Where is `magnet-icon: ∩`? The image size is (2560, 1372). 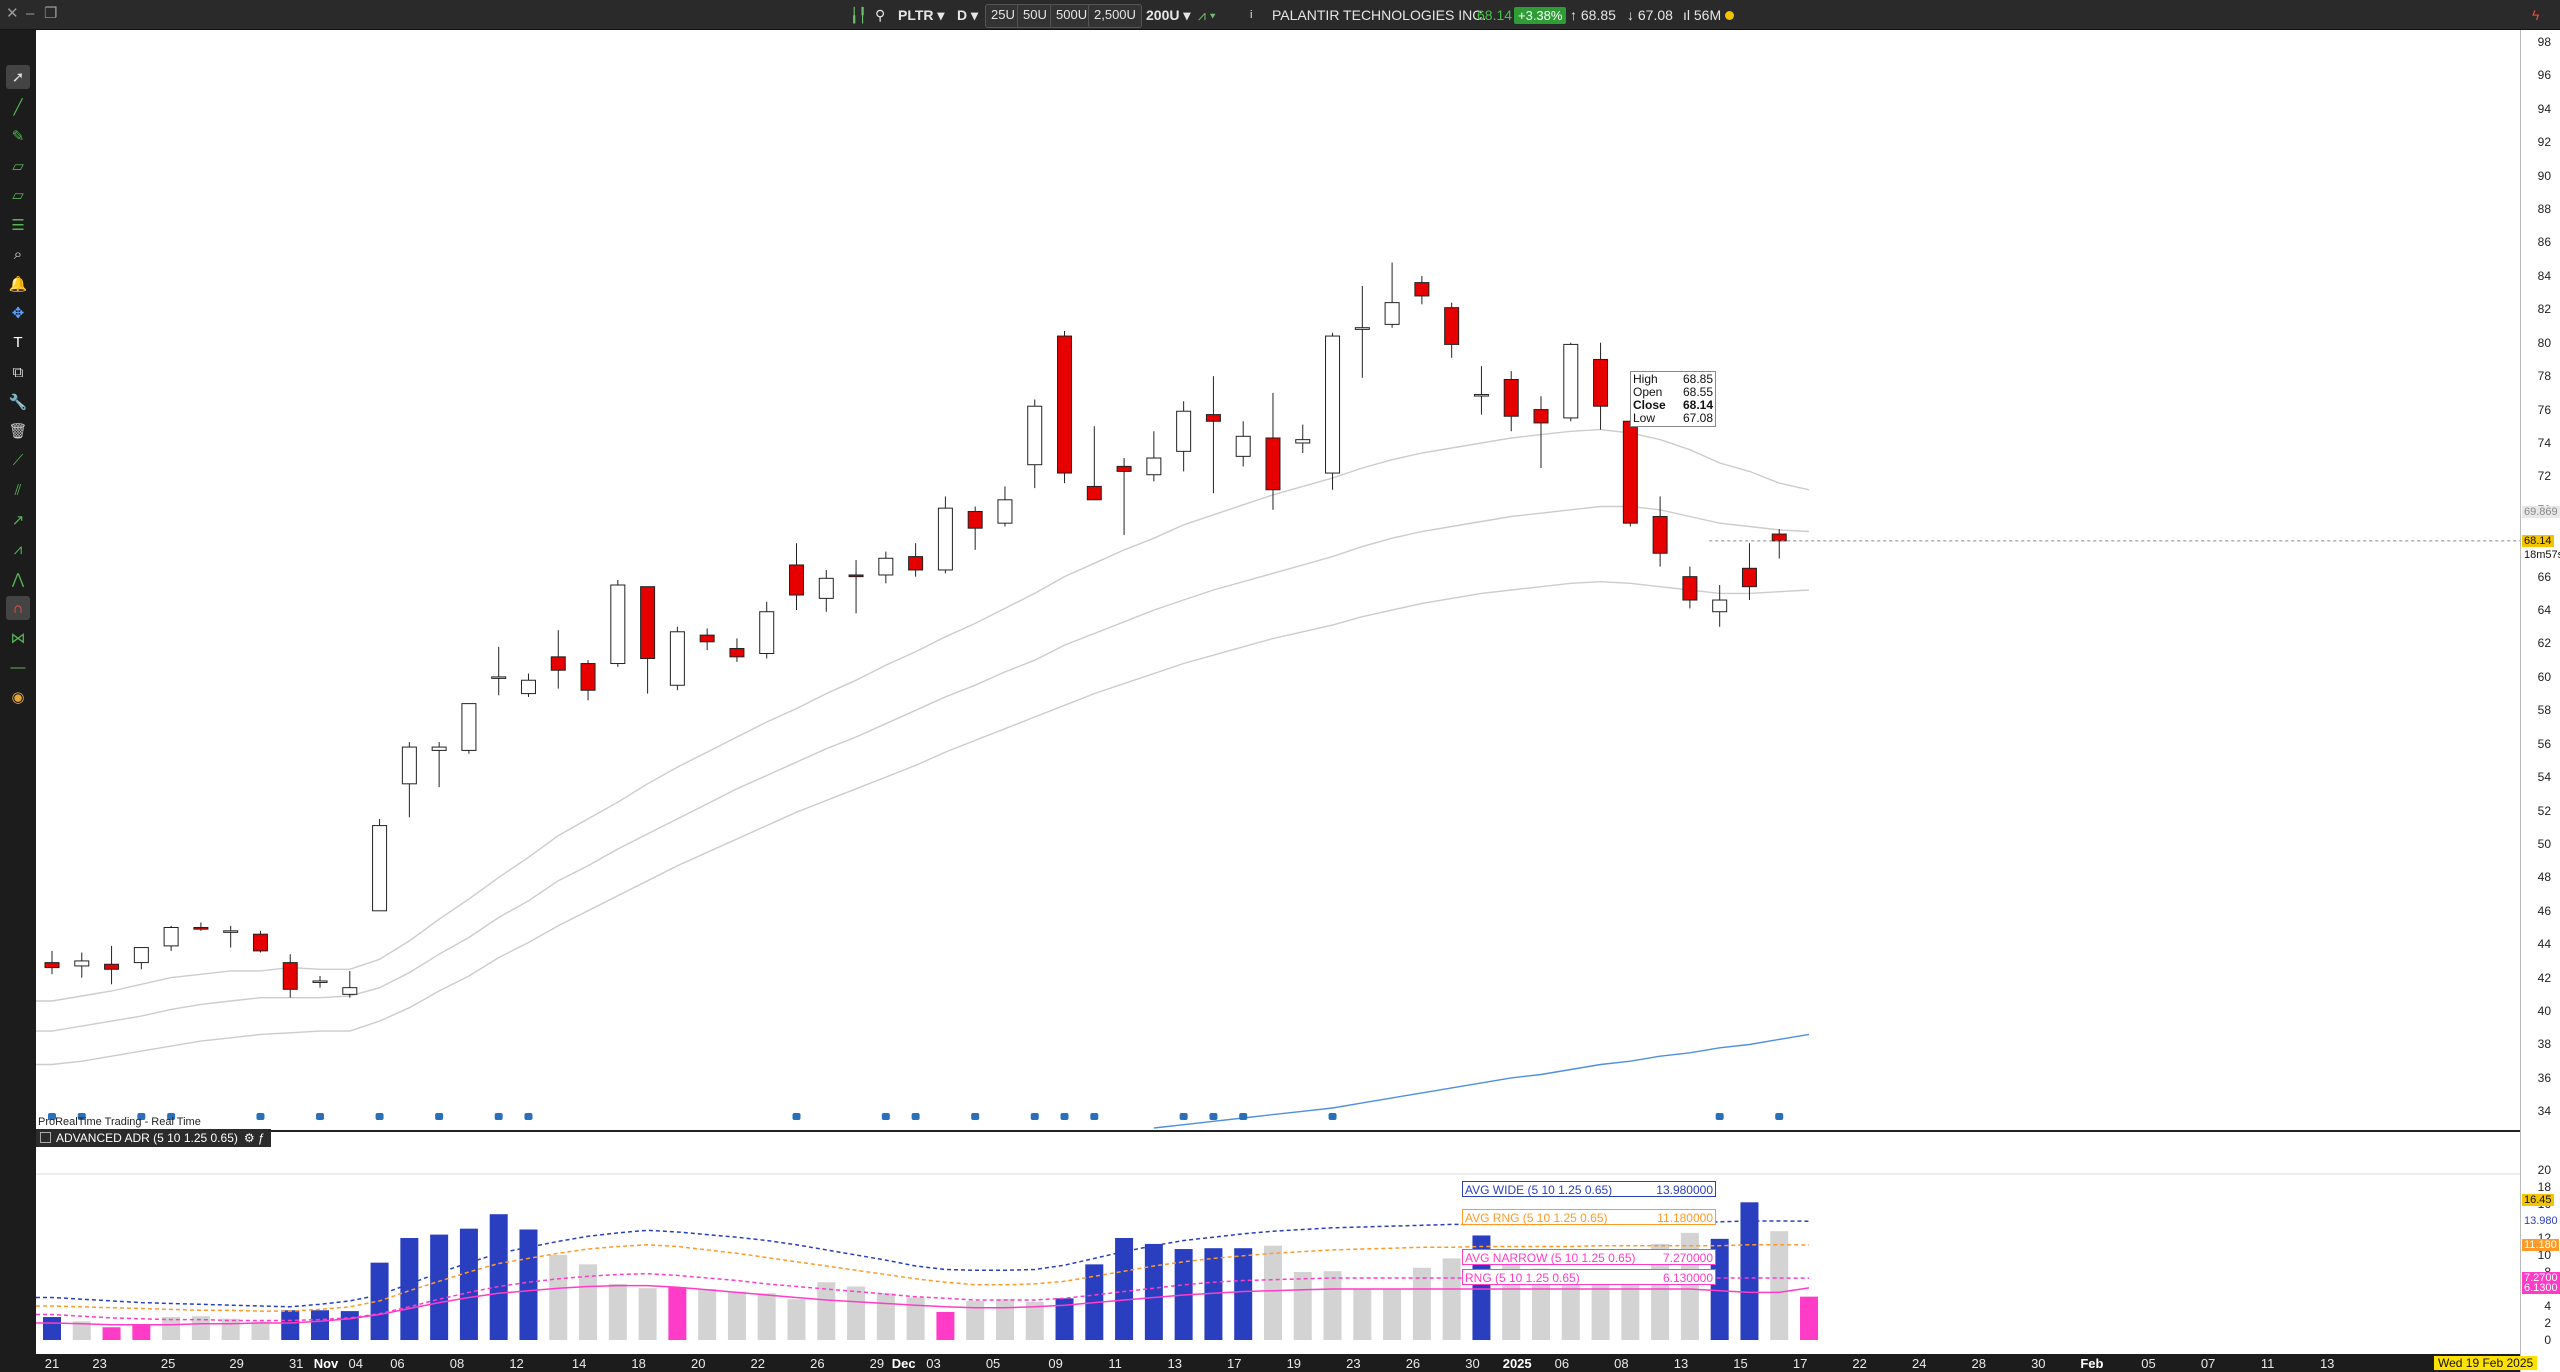
magnet-icon: ∩ is located at coordinates (18, 608).